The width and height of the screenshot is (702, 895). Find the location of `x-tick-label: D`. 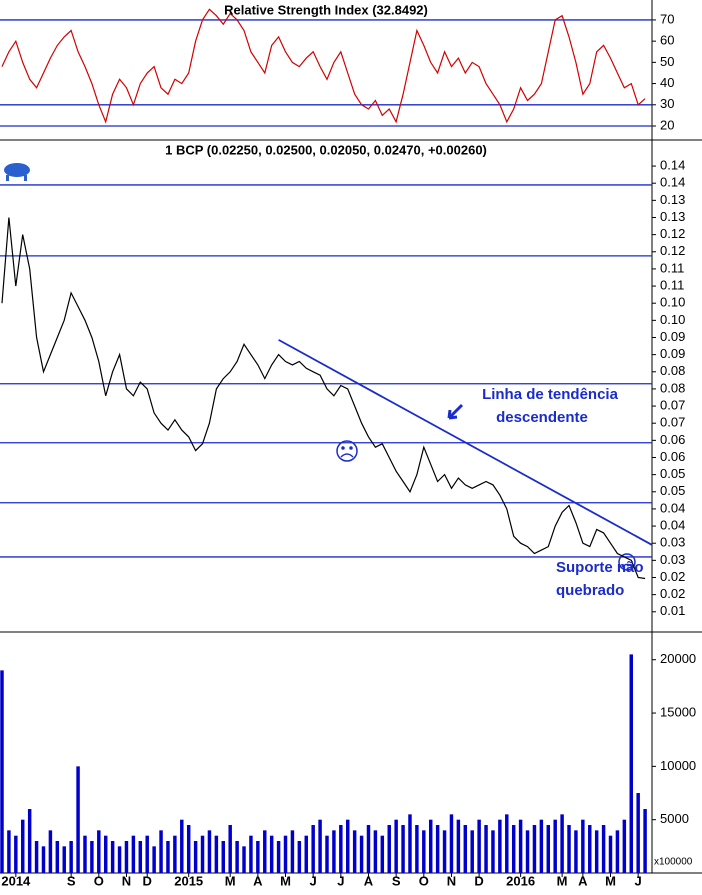

x-tick-label: D is located at coordinates (478, 880).